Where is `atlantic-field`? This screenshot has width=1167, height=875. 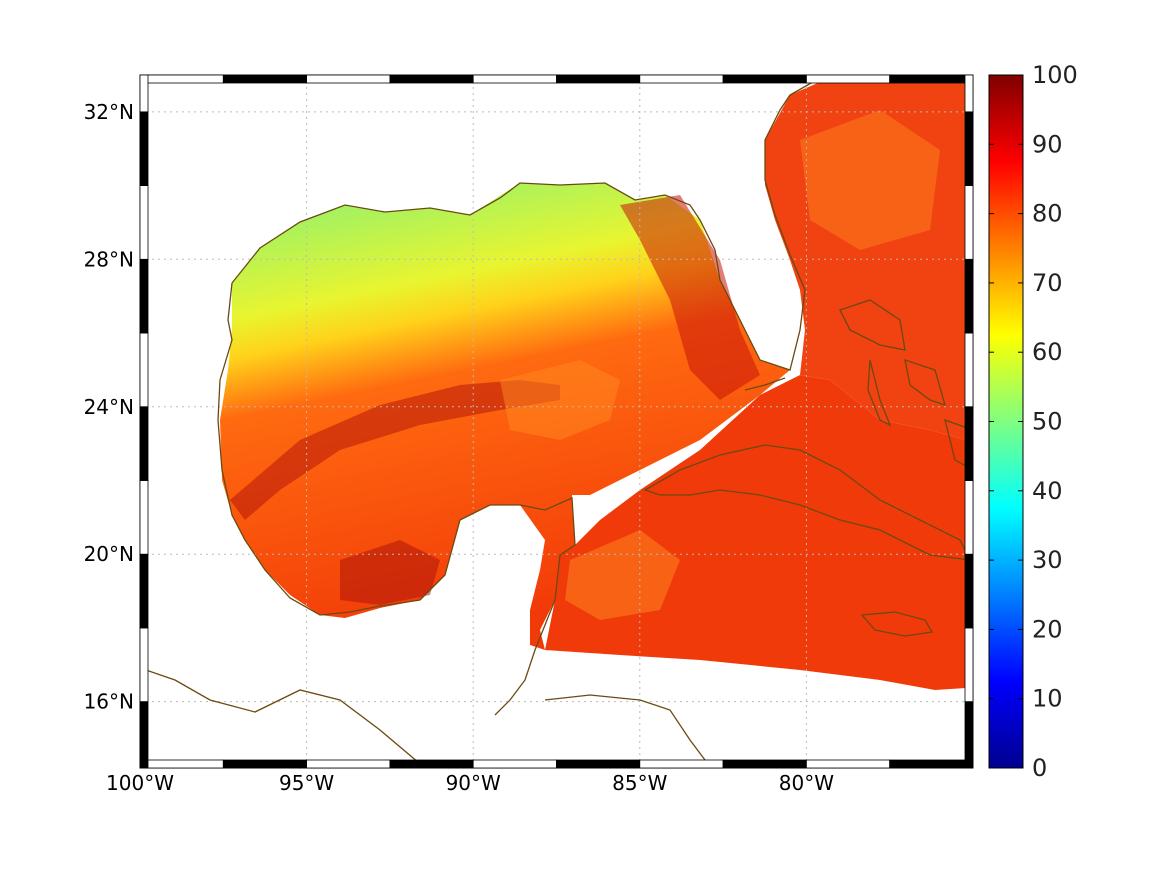
atlantic-field is located at coordinates (865, 261).